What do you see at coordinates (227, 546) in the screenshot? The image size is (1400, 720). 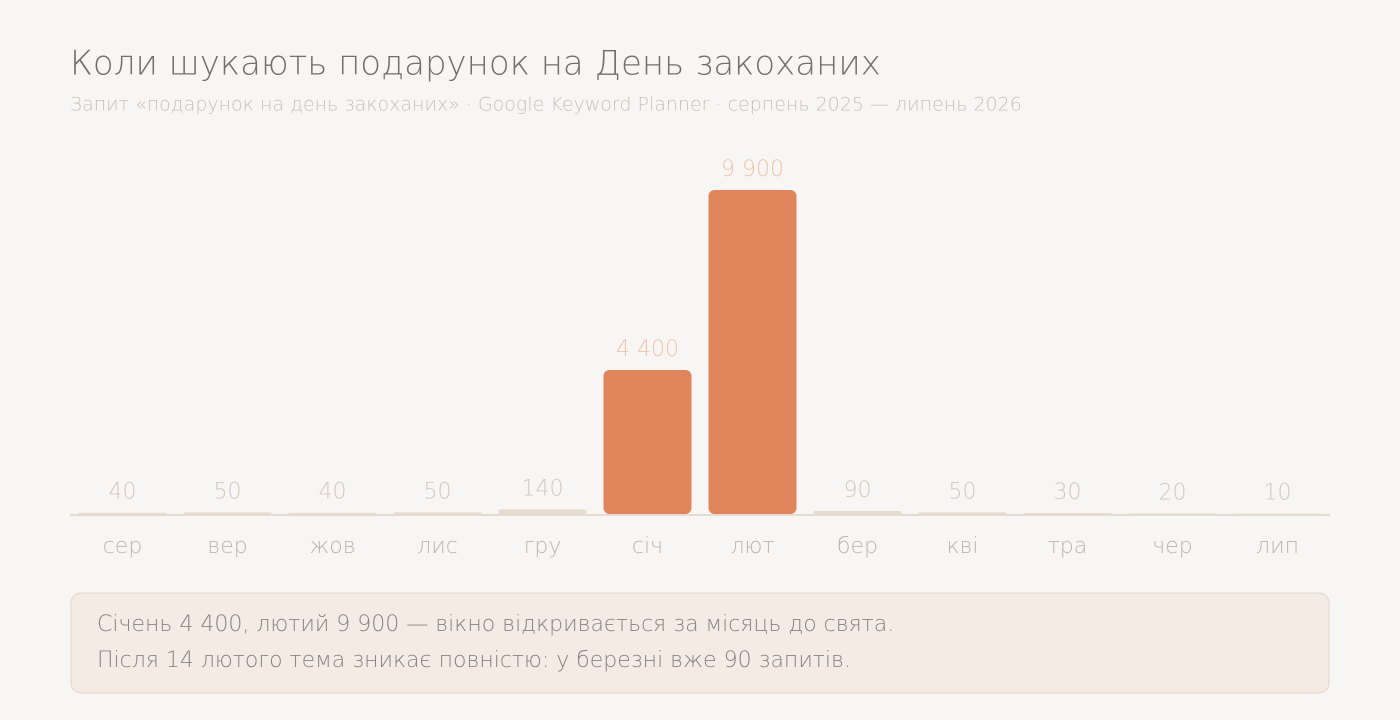 I see `x-tick-label: вер` at bounding box center [227, 546].